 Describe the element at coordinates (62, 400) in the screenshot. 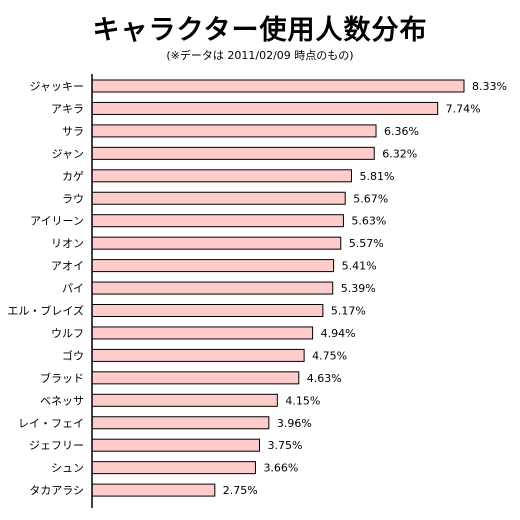

I see `category-label: ベネッサ` at that location.